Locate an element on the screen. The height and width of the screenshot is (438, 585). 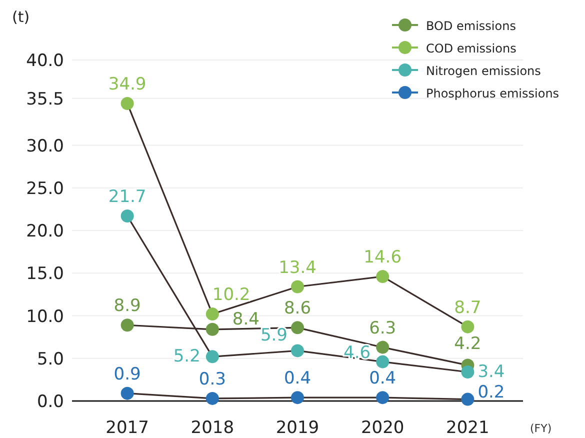
y-axis-title: (t) is located at coordinates (21, 17).